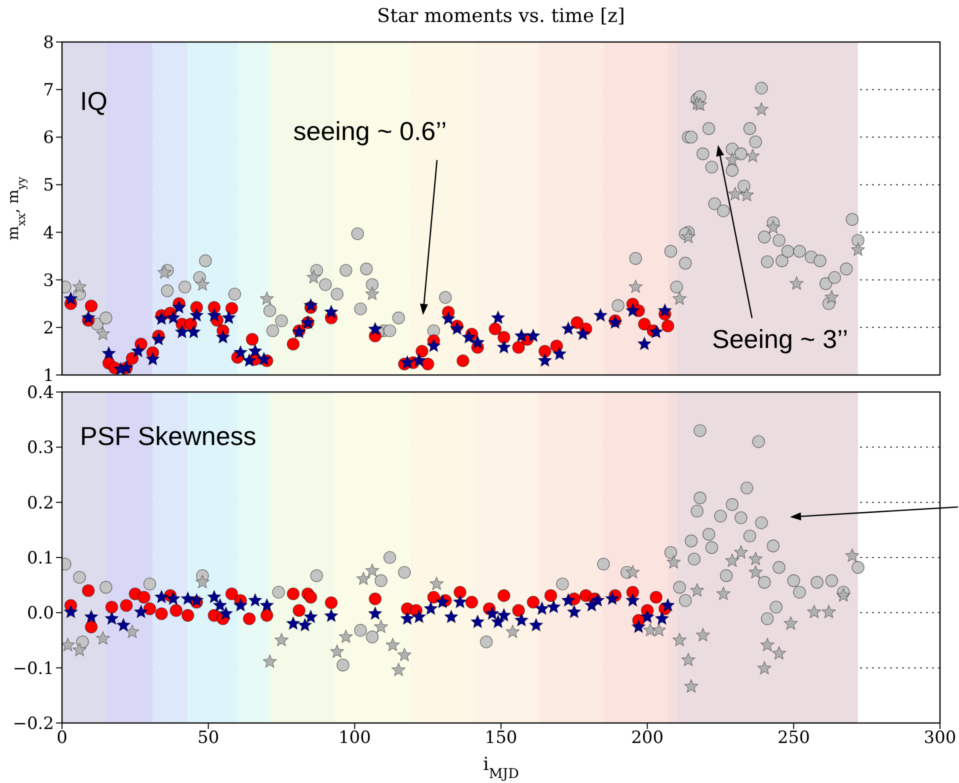 This screenshot has height=783, width=959. Describe the element at coordinates (209, 738) in the screenshot. I see `x-tick-label: 50` at that location.